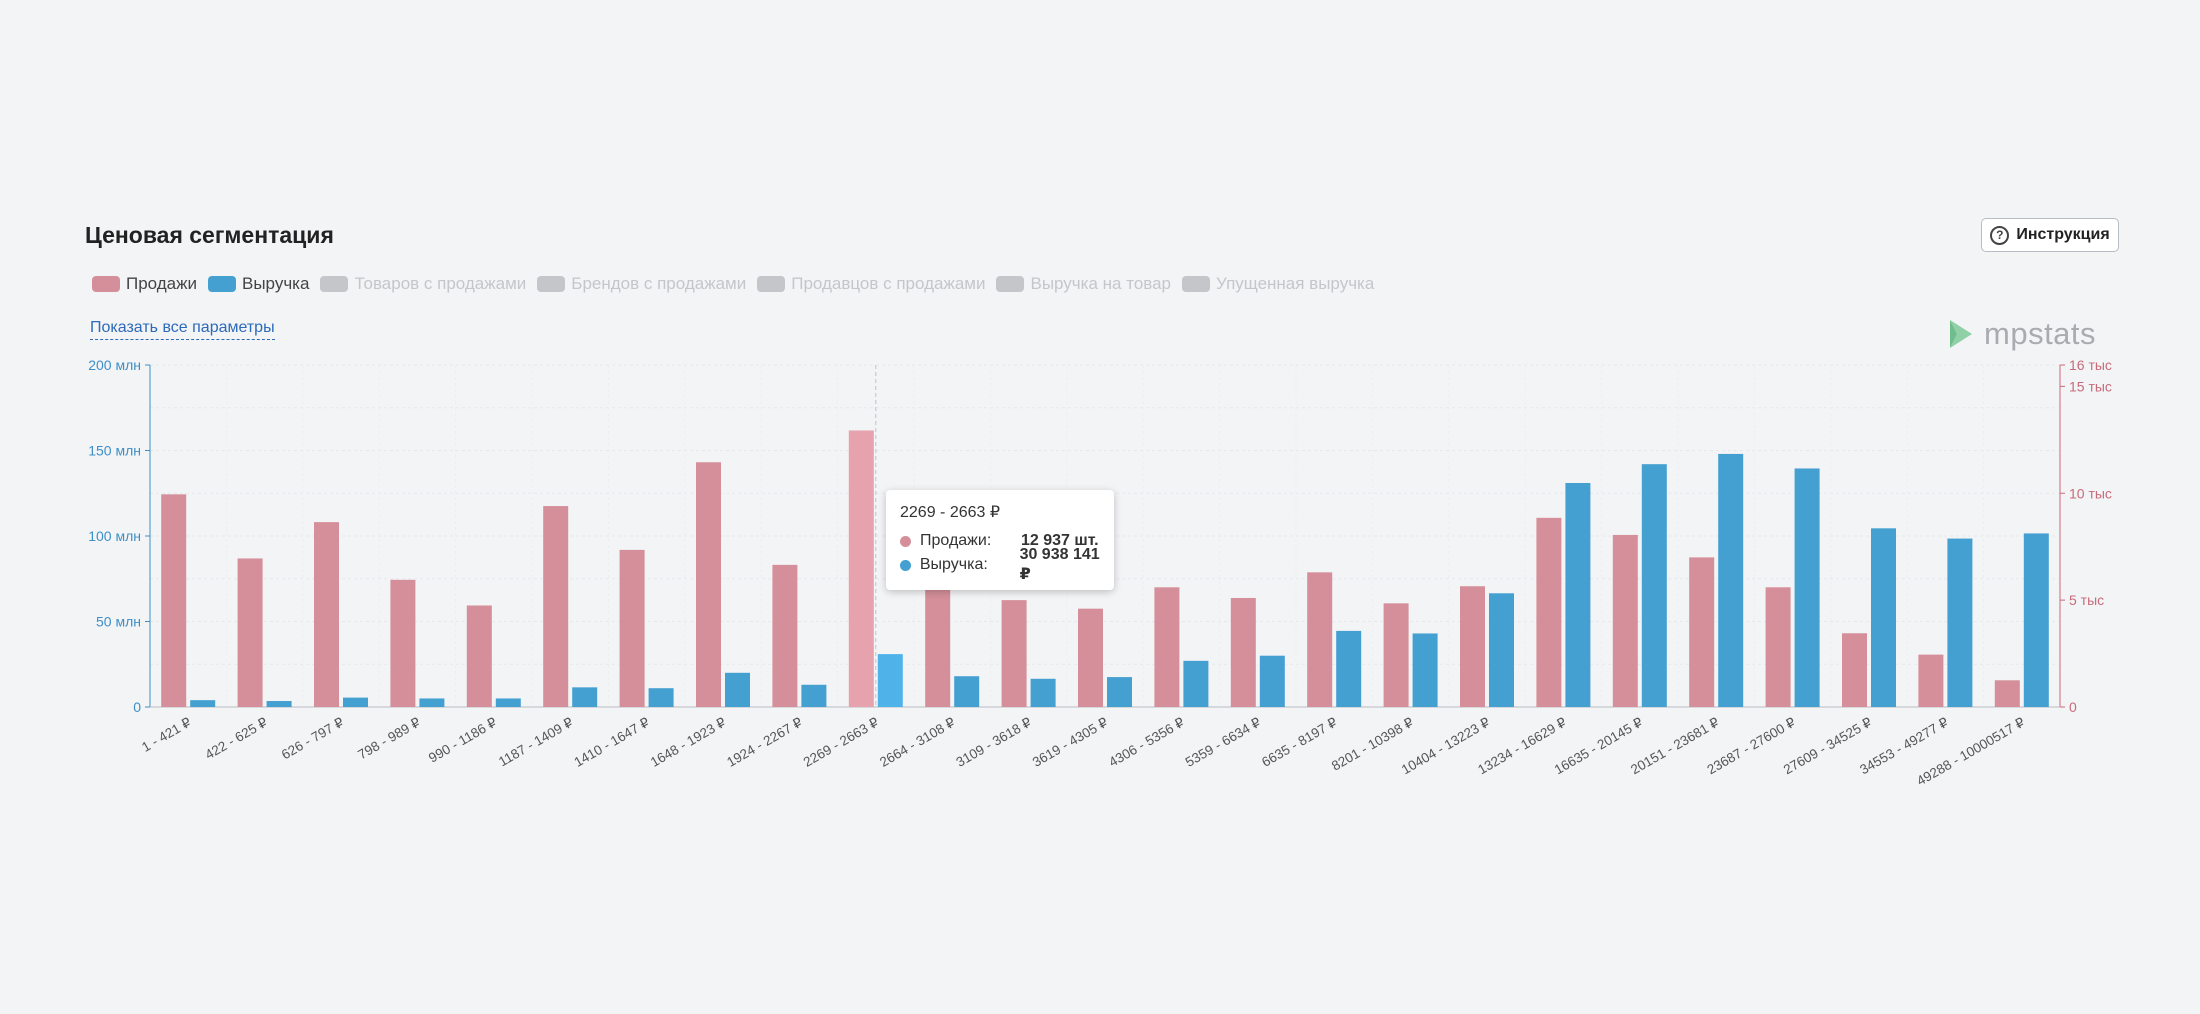 This screenshot has width=2200, height=1014. I want to click on legend-label: Товаров с продажами, so click(440, 283).